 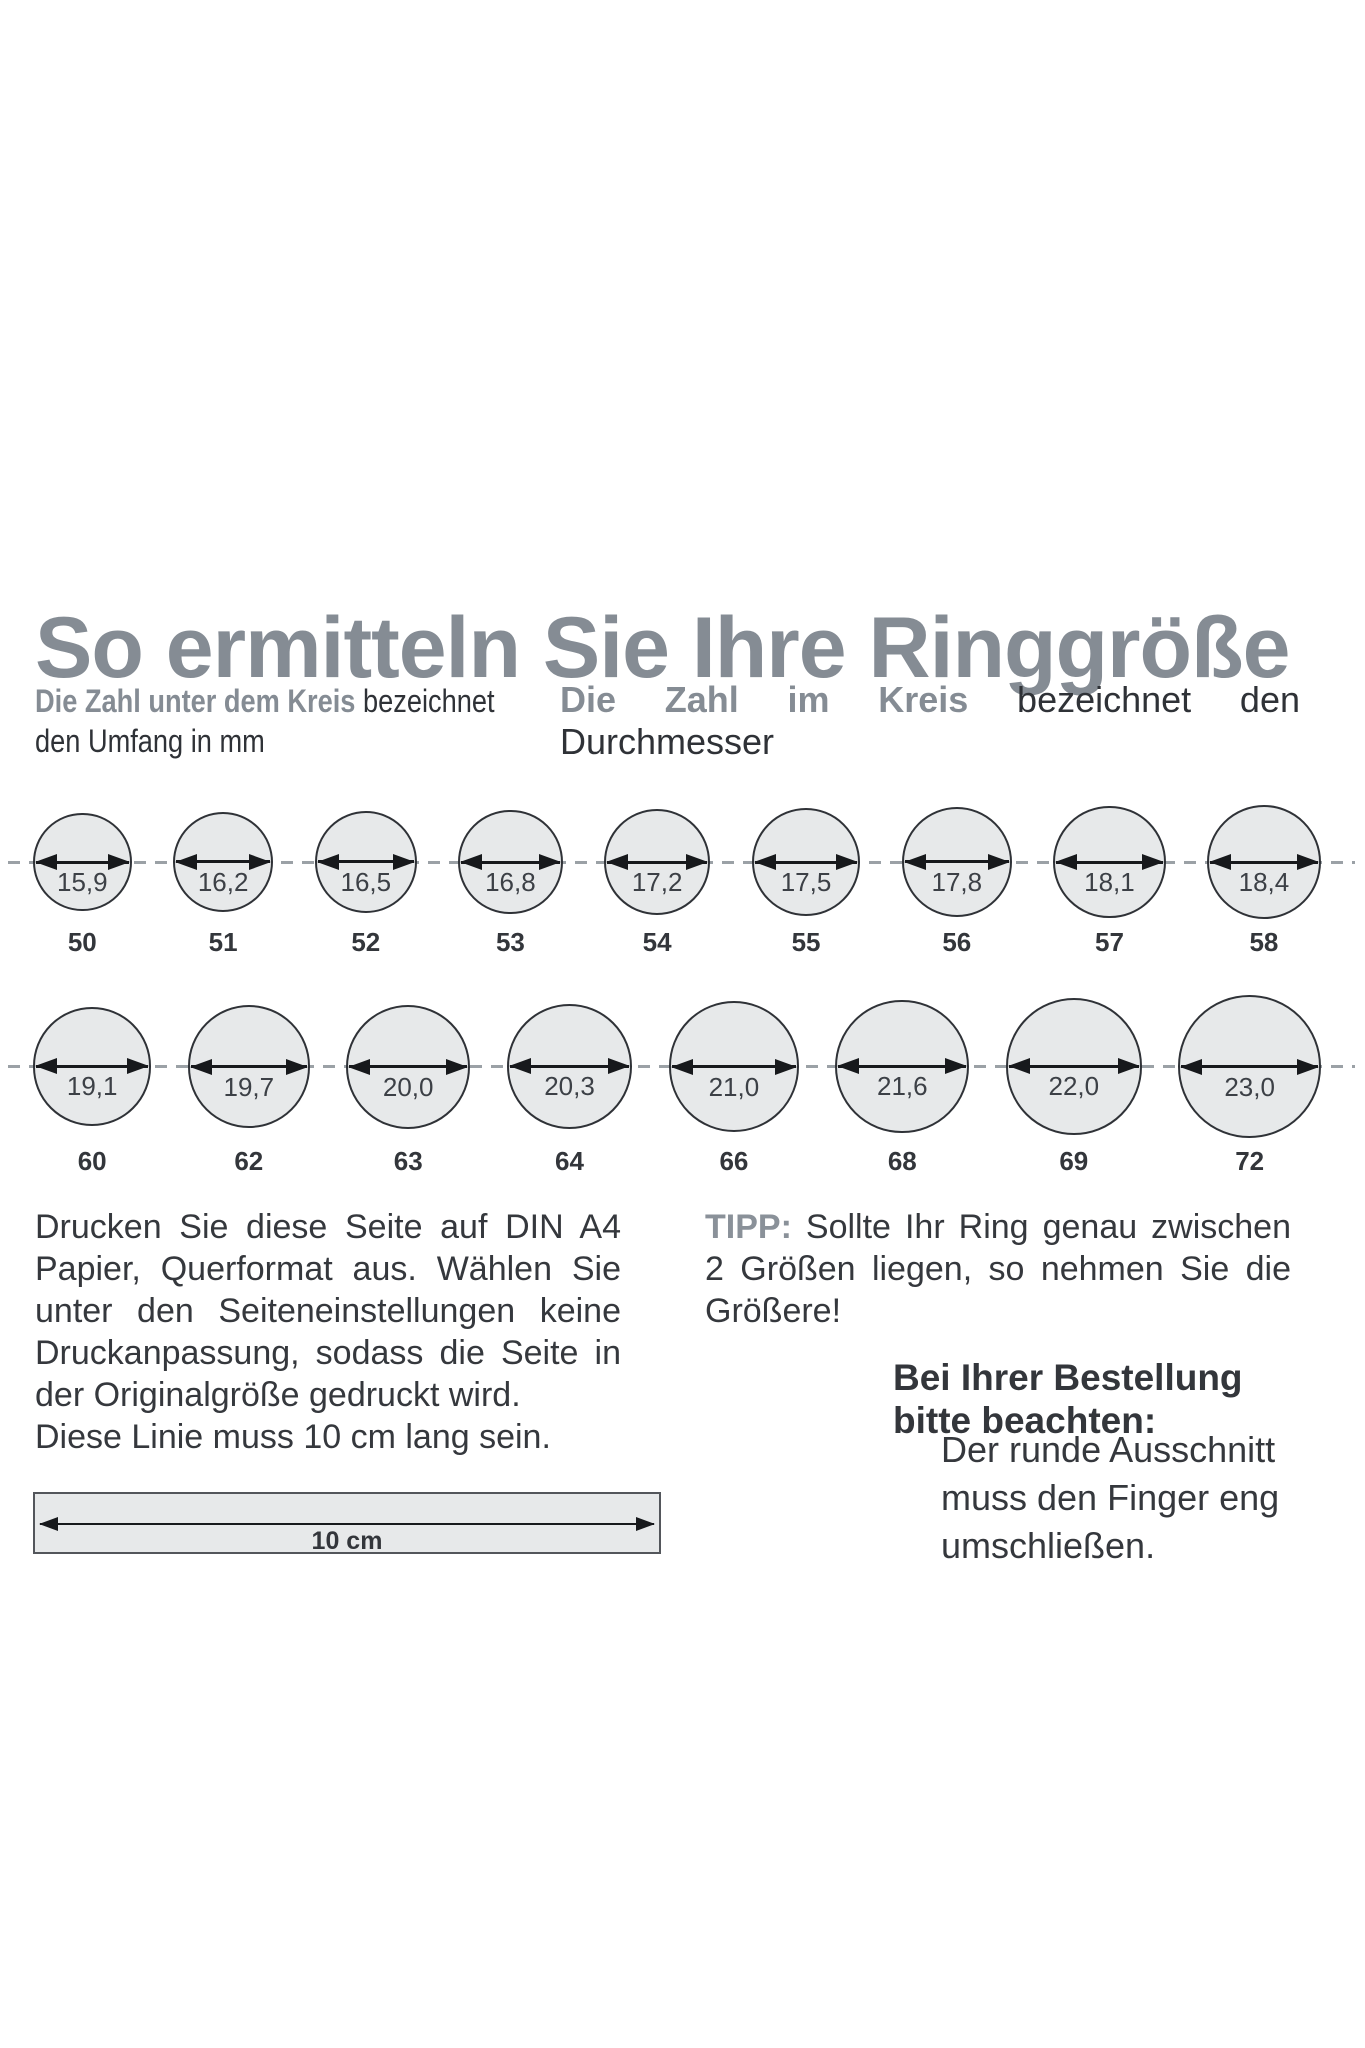 I want to click on diameter-label: 21,6, so click(x=902, y=1086).